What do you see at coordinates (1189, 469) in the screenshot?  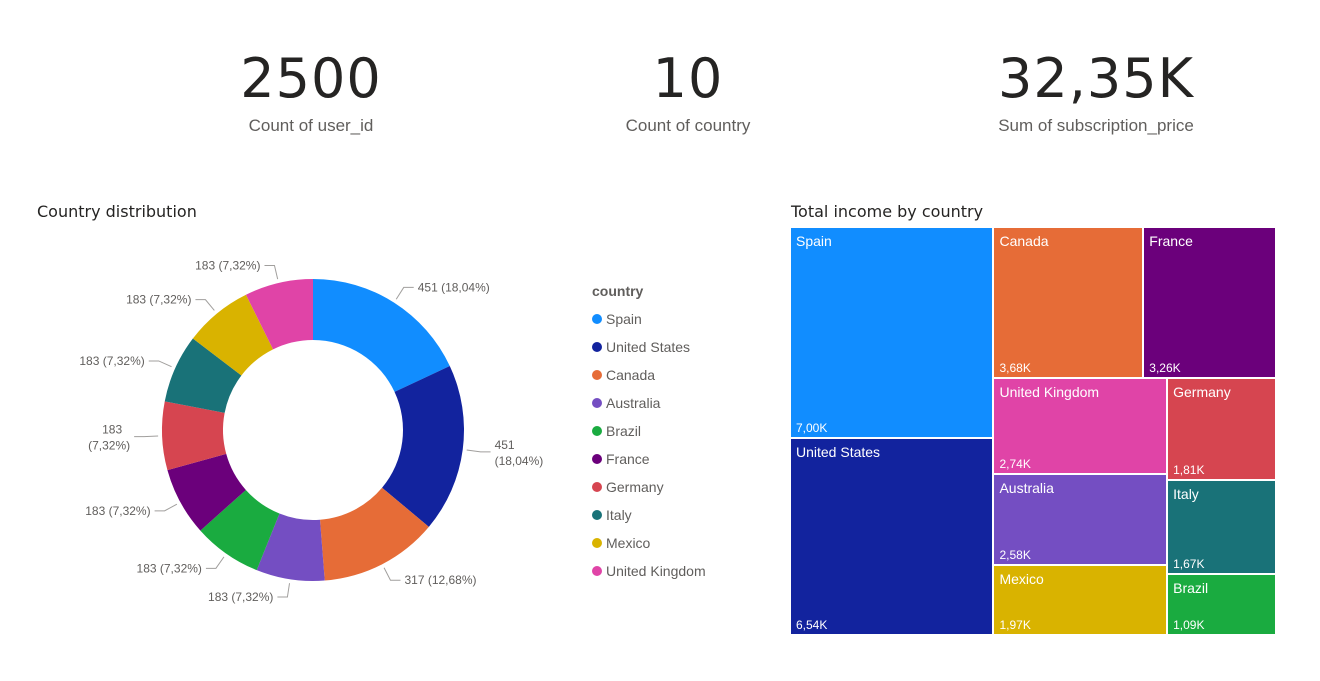 I see `treemap-cell-value: 1,81K` at bounding box center [1189, 469].